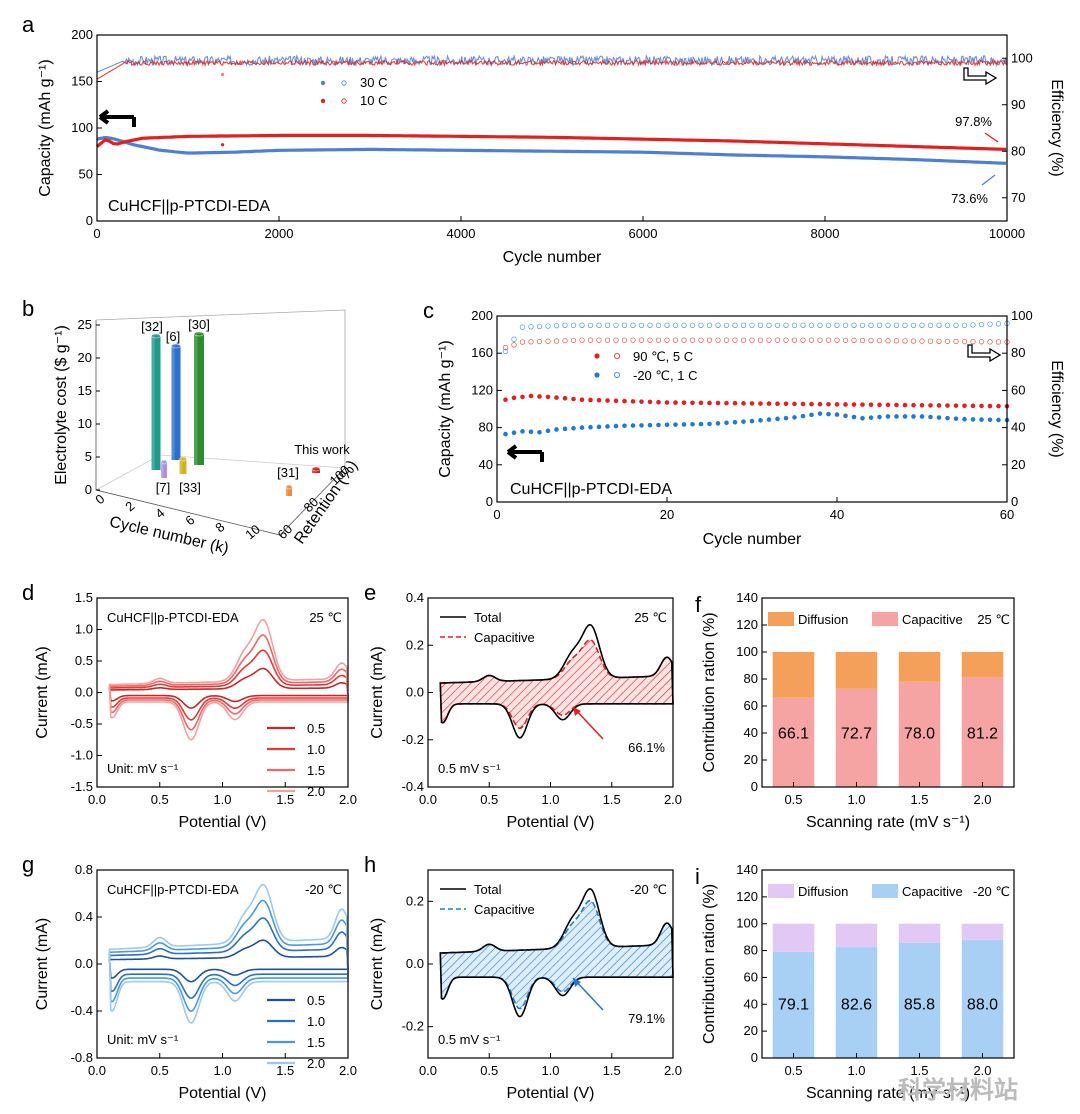 The image size is (1080, 1114). I want to click on panel-label-f: f, so click(698, 604).